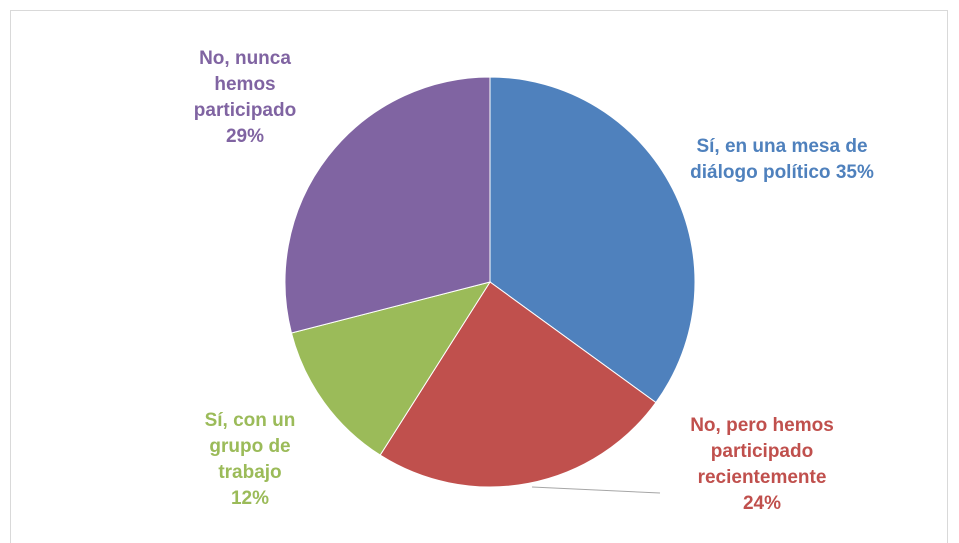  What do you see at coordinates (779, 159) in the screenshot?
I see `category-label: Sí, en una mesa de diálogo político` at bounding box center [779, 159].